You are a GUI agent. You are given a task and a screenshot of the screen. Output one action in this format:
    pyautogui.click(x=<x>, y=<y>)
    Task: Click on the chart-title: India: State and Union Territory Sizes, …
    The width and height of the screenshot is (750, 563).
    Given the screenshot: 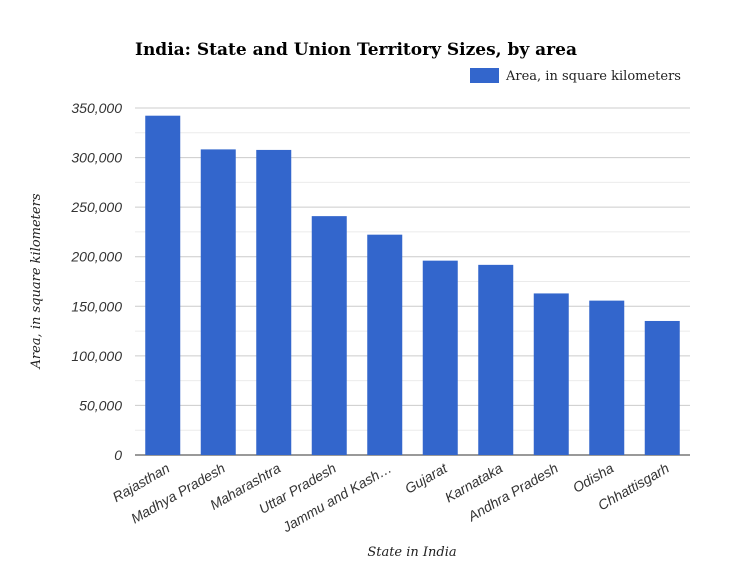 What is the action you would take?
    pyautogui.click(x=356, y=50)
    